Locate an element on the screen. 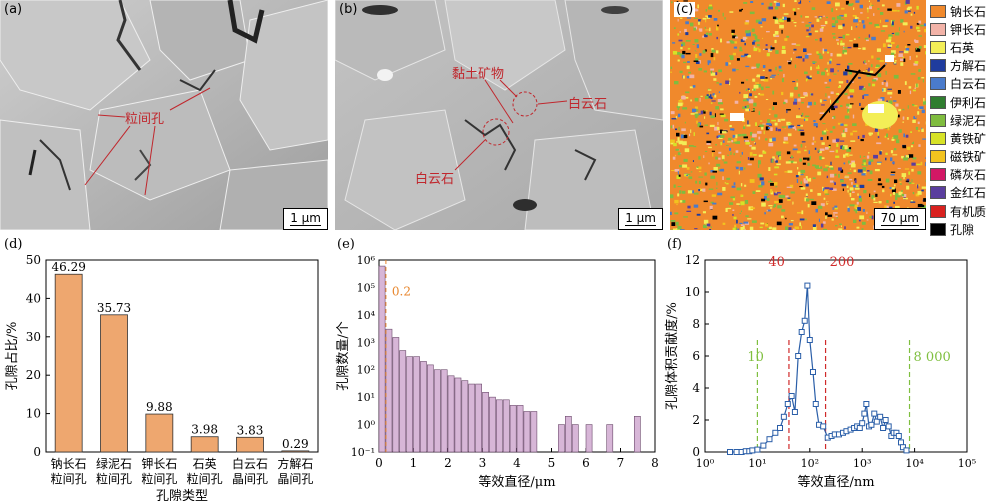 This screenshot has height=501, width=1000. legend-label: 孔隙 is located at coordinates (962, 229).